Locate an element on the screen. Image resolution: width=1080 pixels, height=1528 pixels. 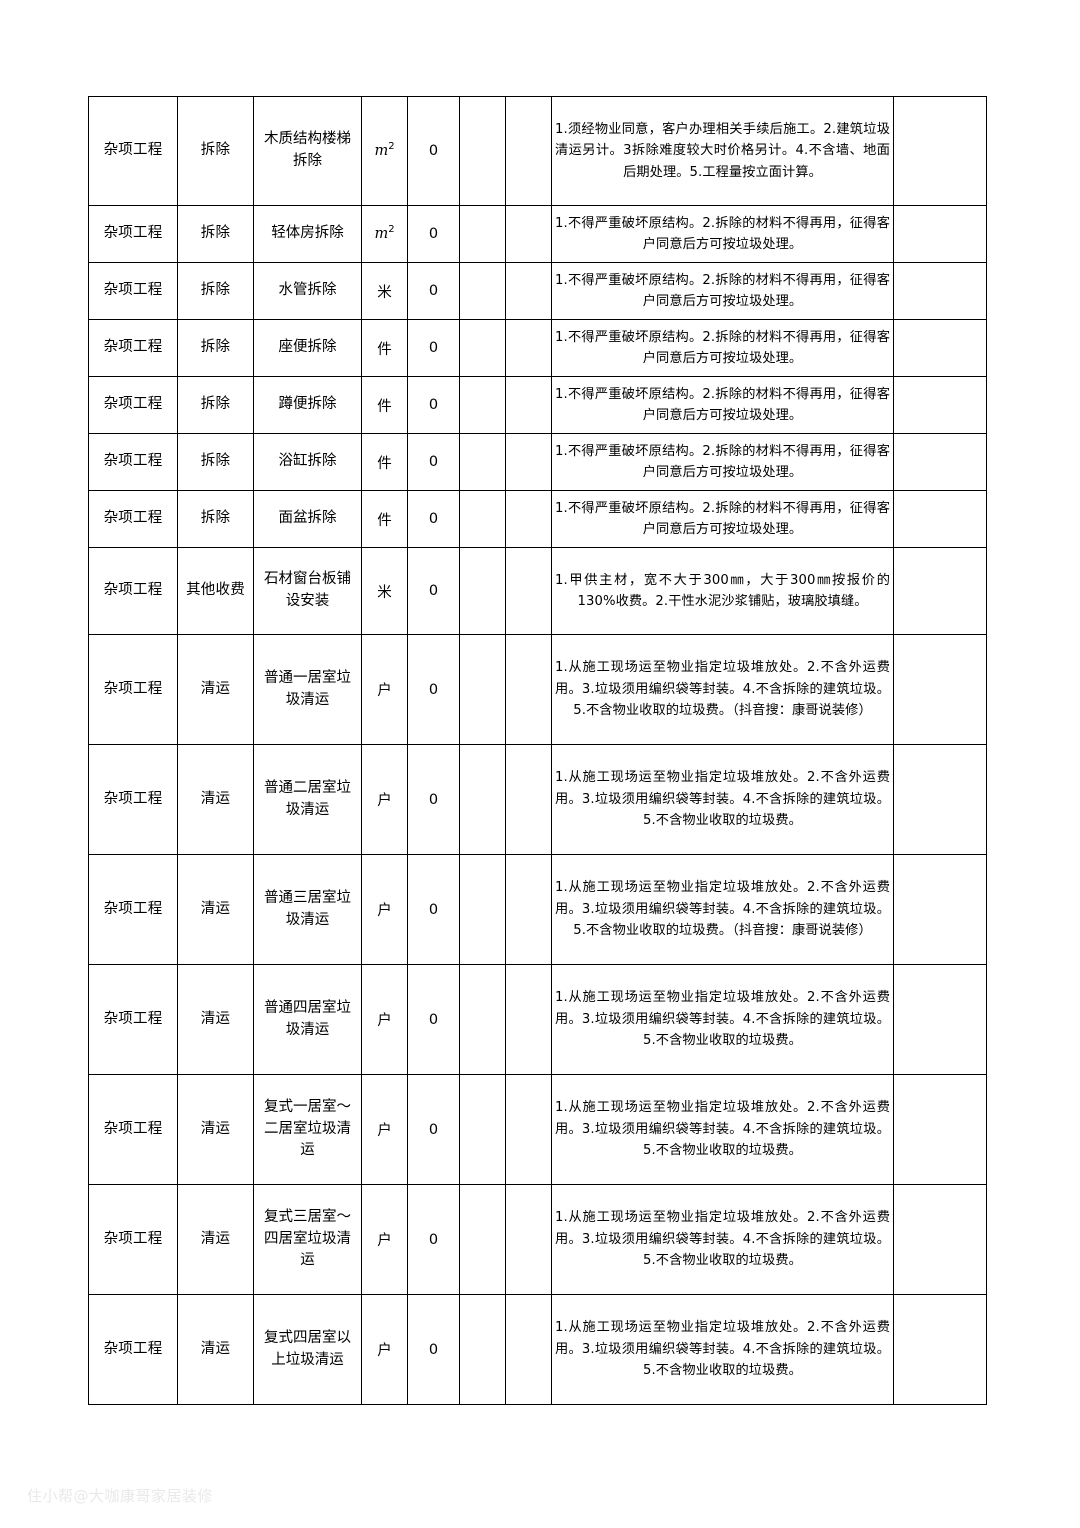
cell-item-name: 蹲便拆除 is located at coordinates (307, 405).